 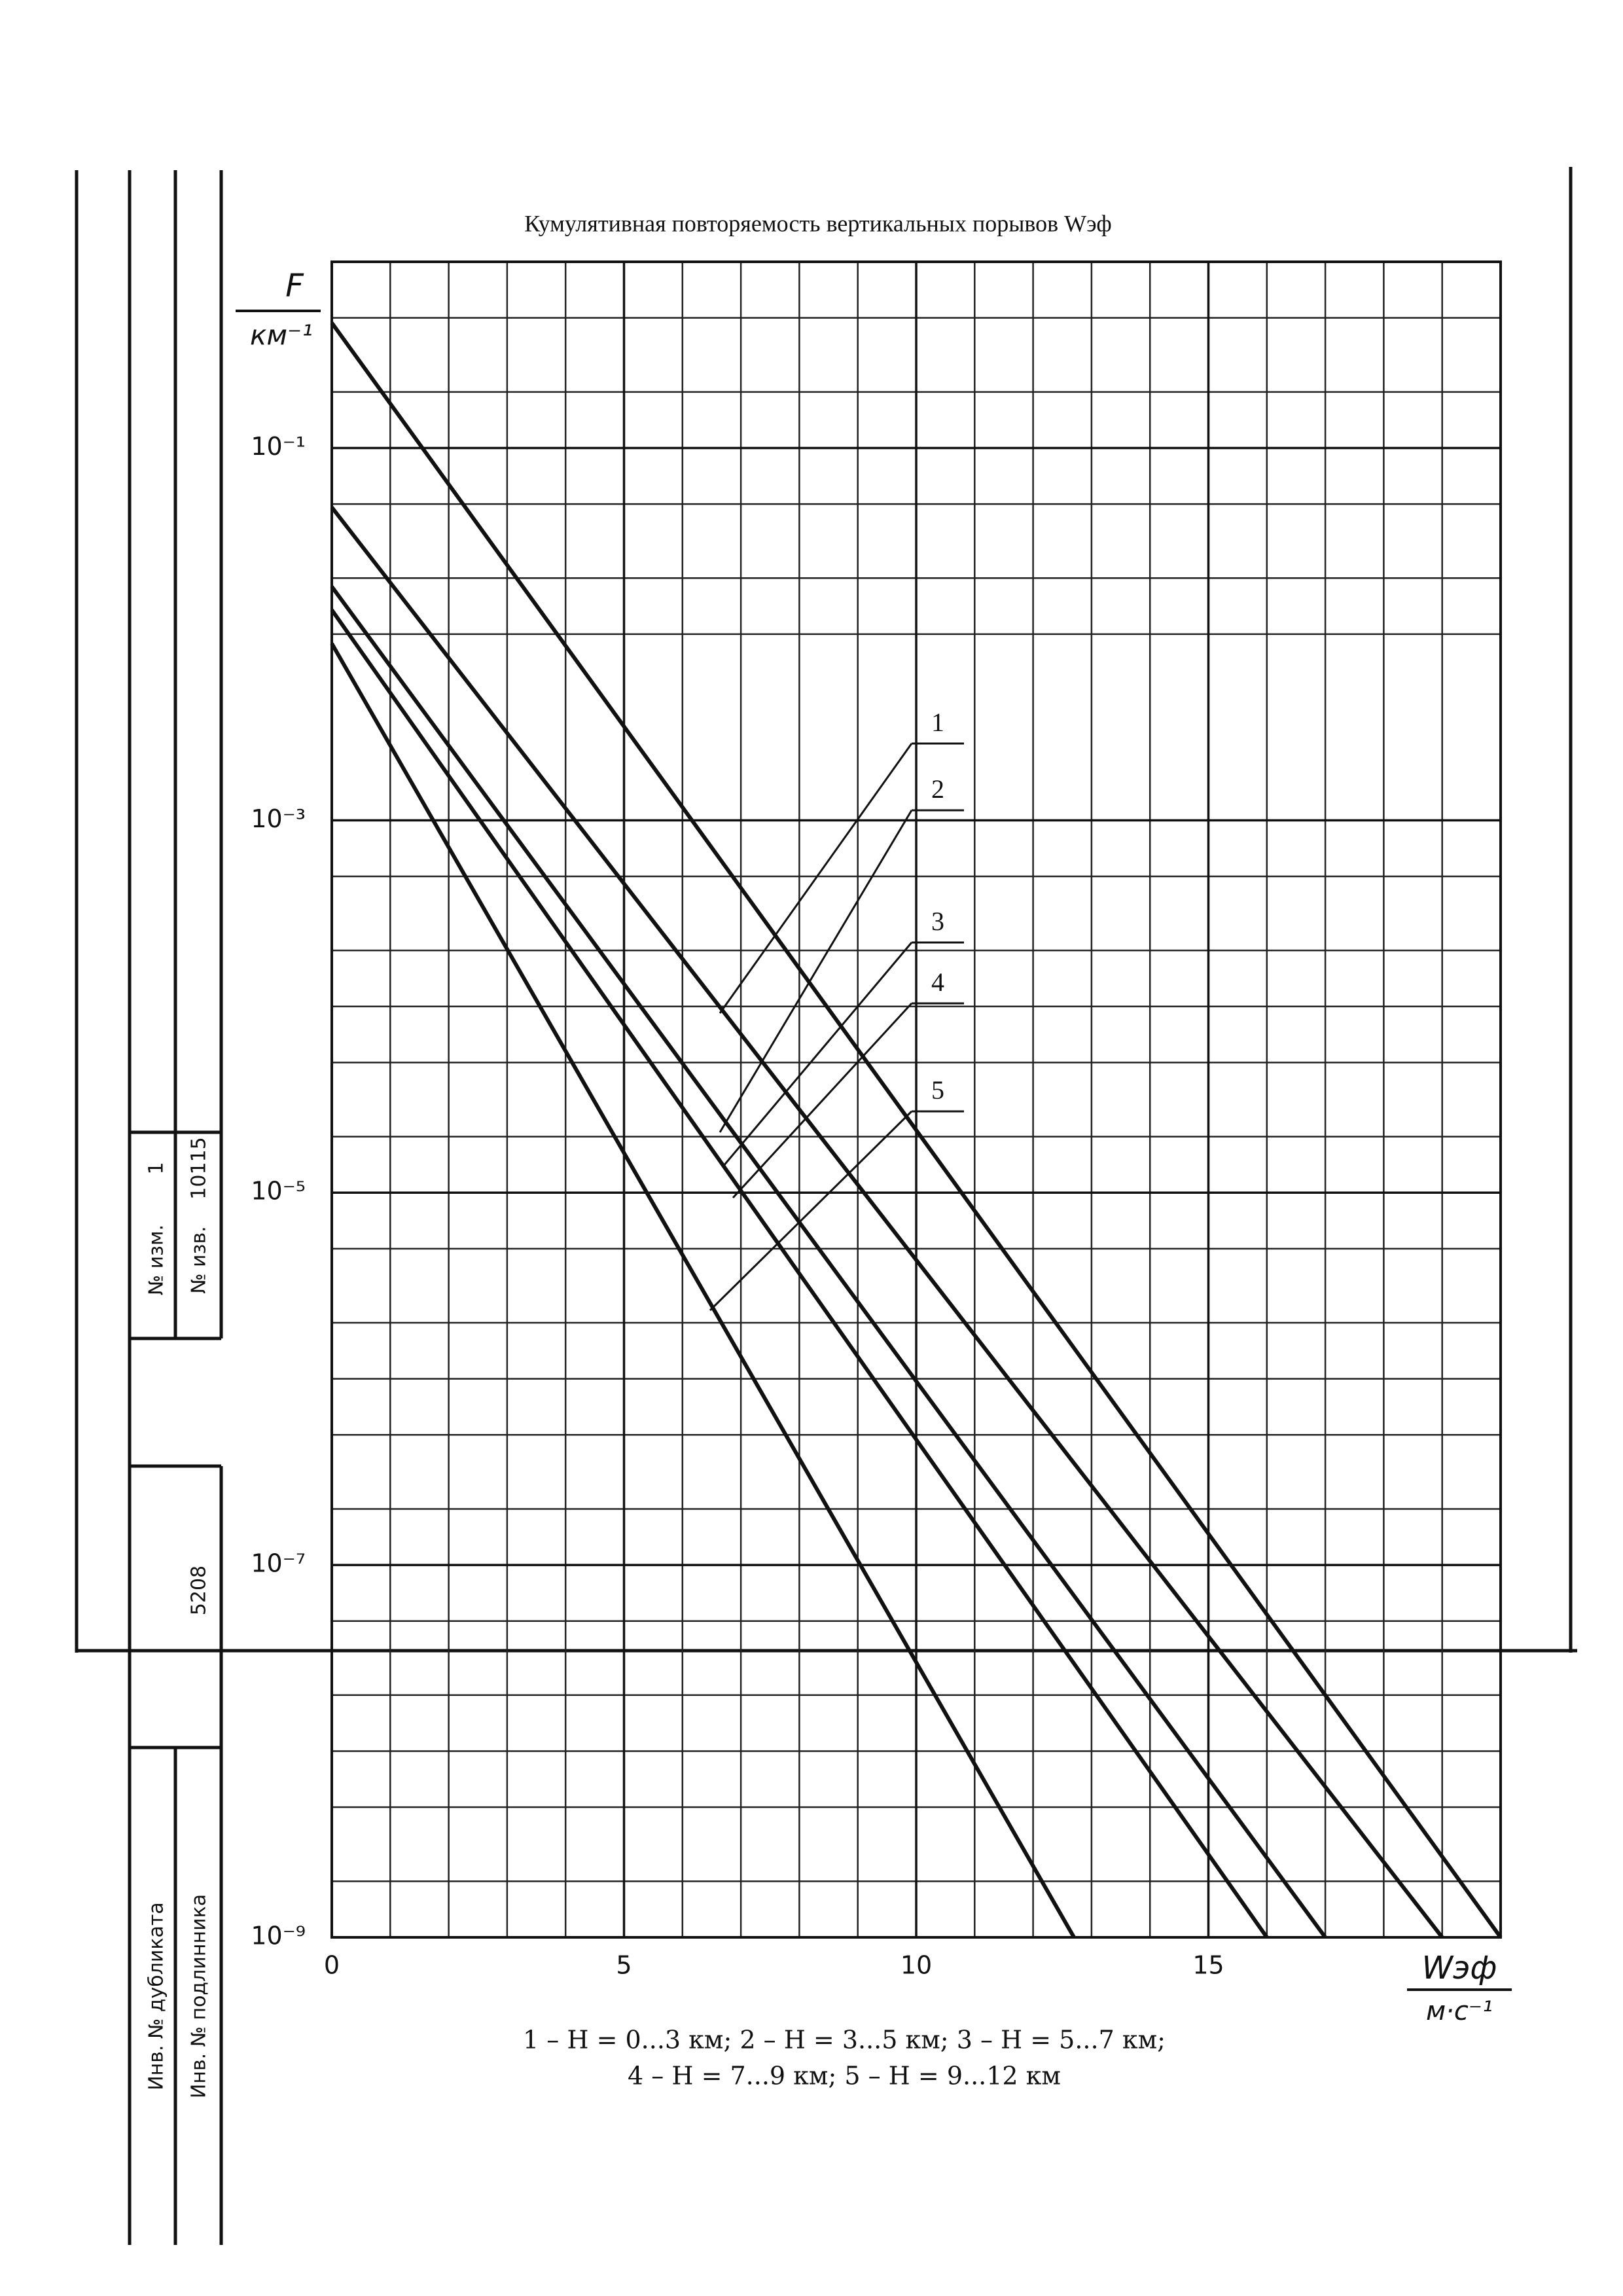 What do you see at coordinates (916, 1965) in the screenshot?
I see `x-tick-label: 10` at bounding box center [916, 1965].